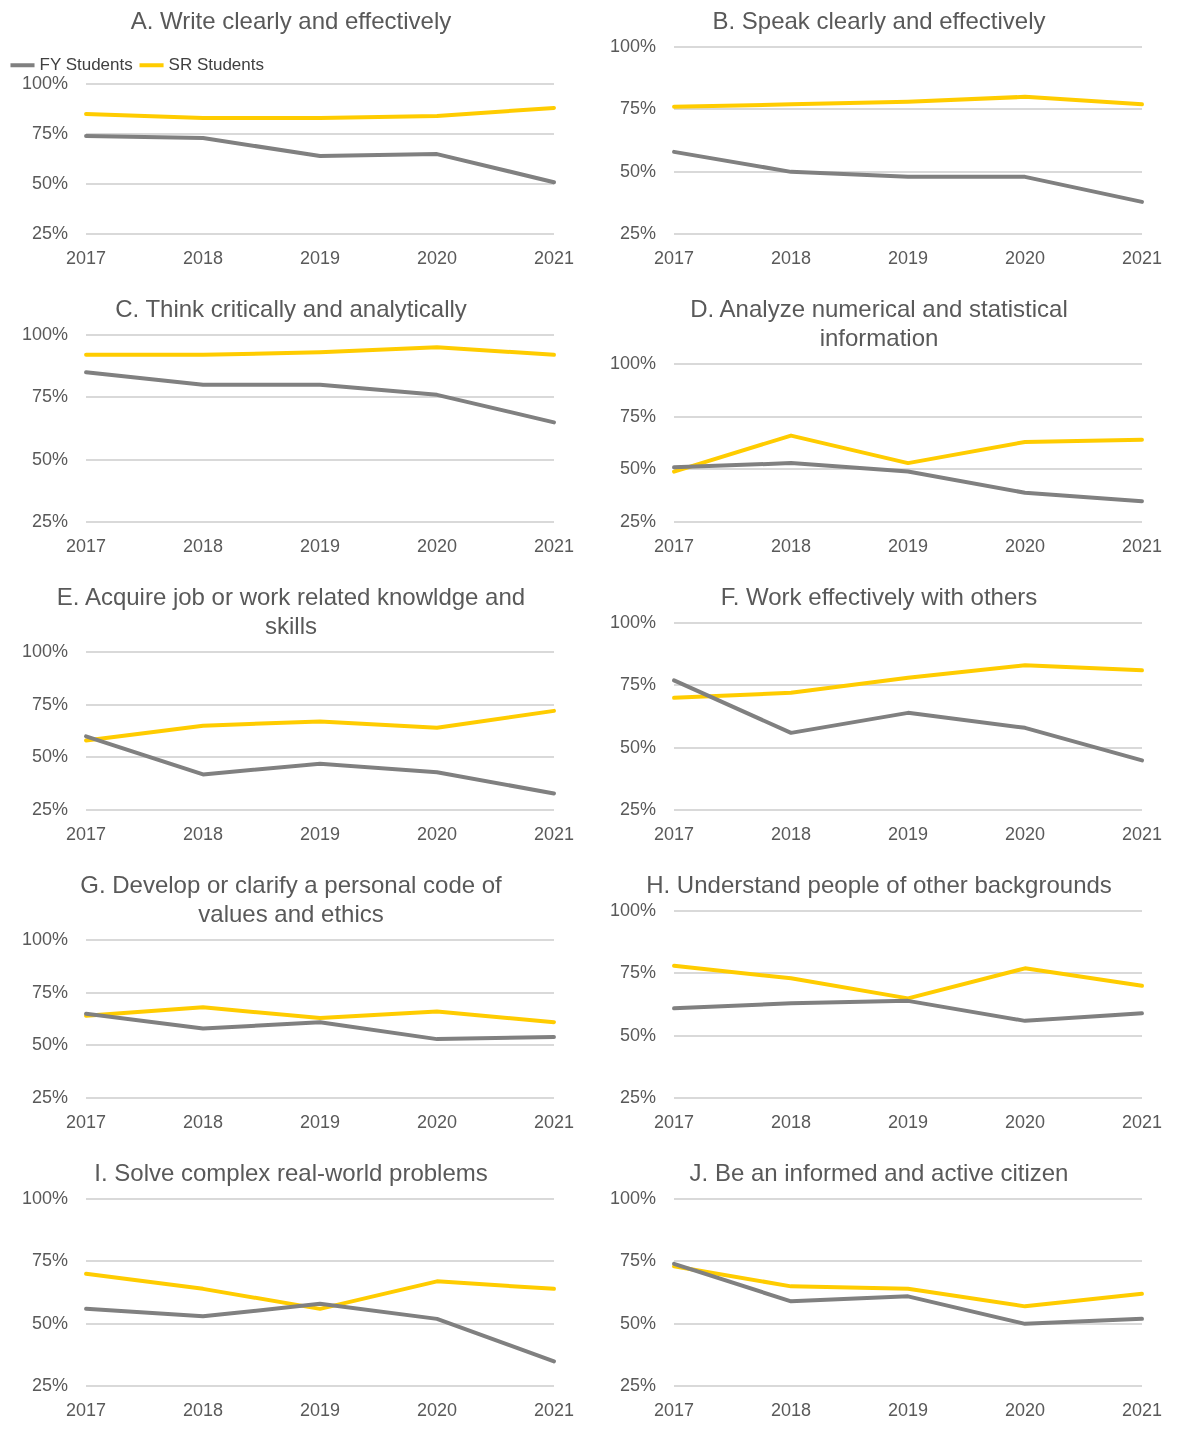 The height and width of the screenshot is (1450, 1177). I want to click on legend-label: SR Students, so click(216, 64).